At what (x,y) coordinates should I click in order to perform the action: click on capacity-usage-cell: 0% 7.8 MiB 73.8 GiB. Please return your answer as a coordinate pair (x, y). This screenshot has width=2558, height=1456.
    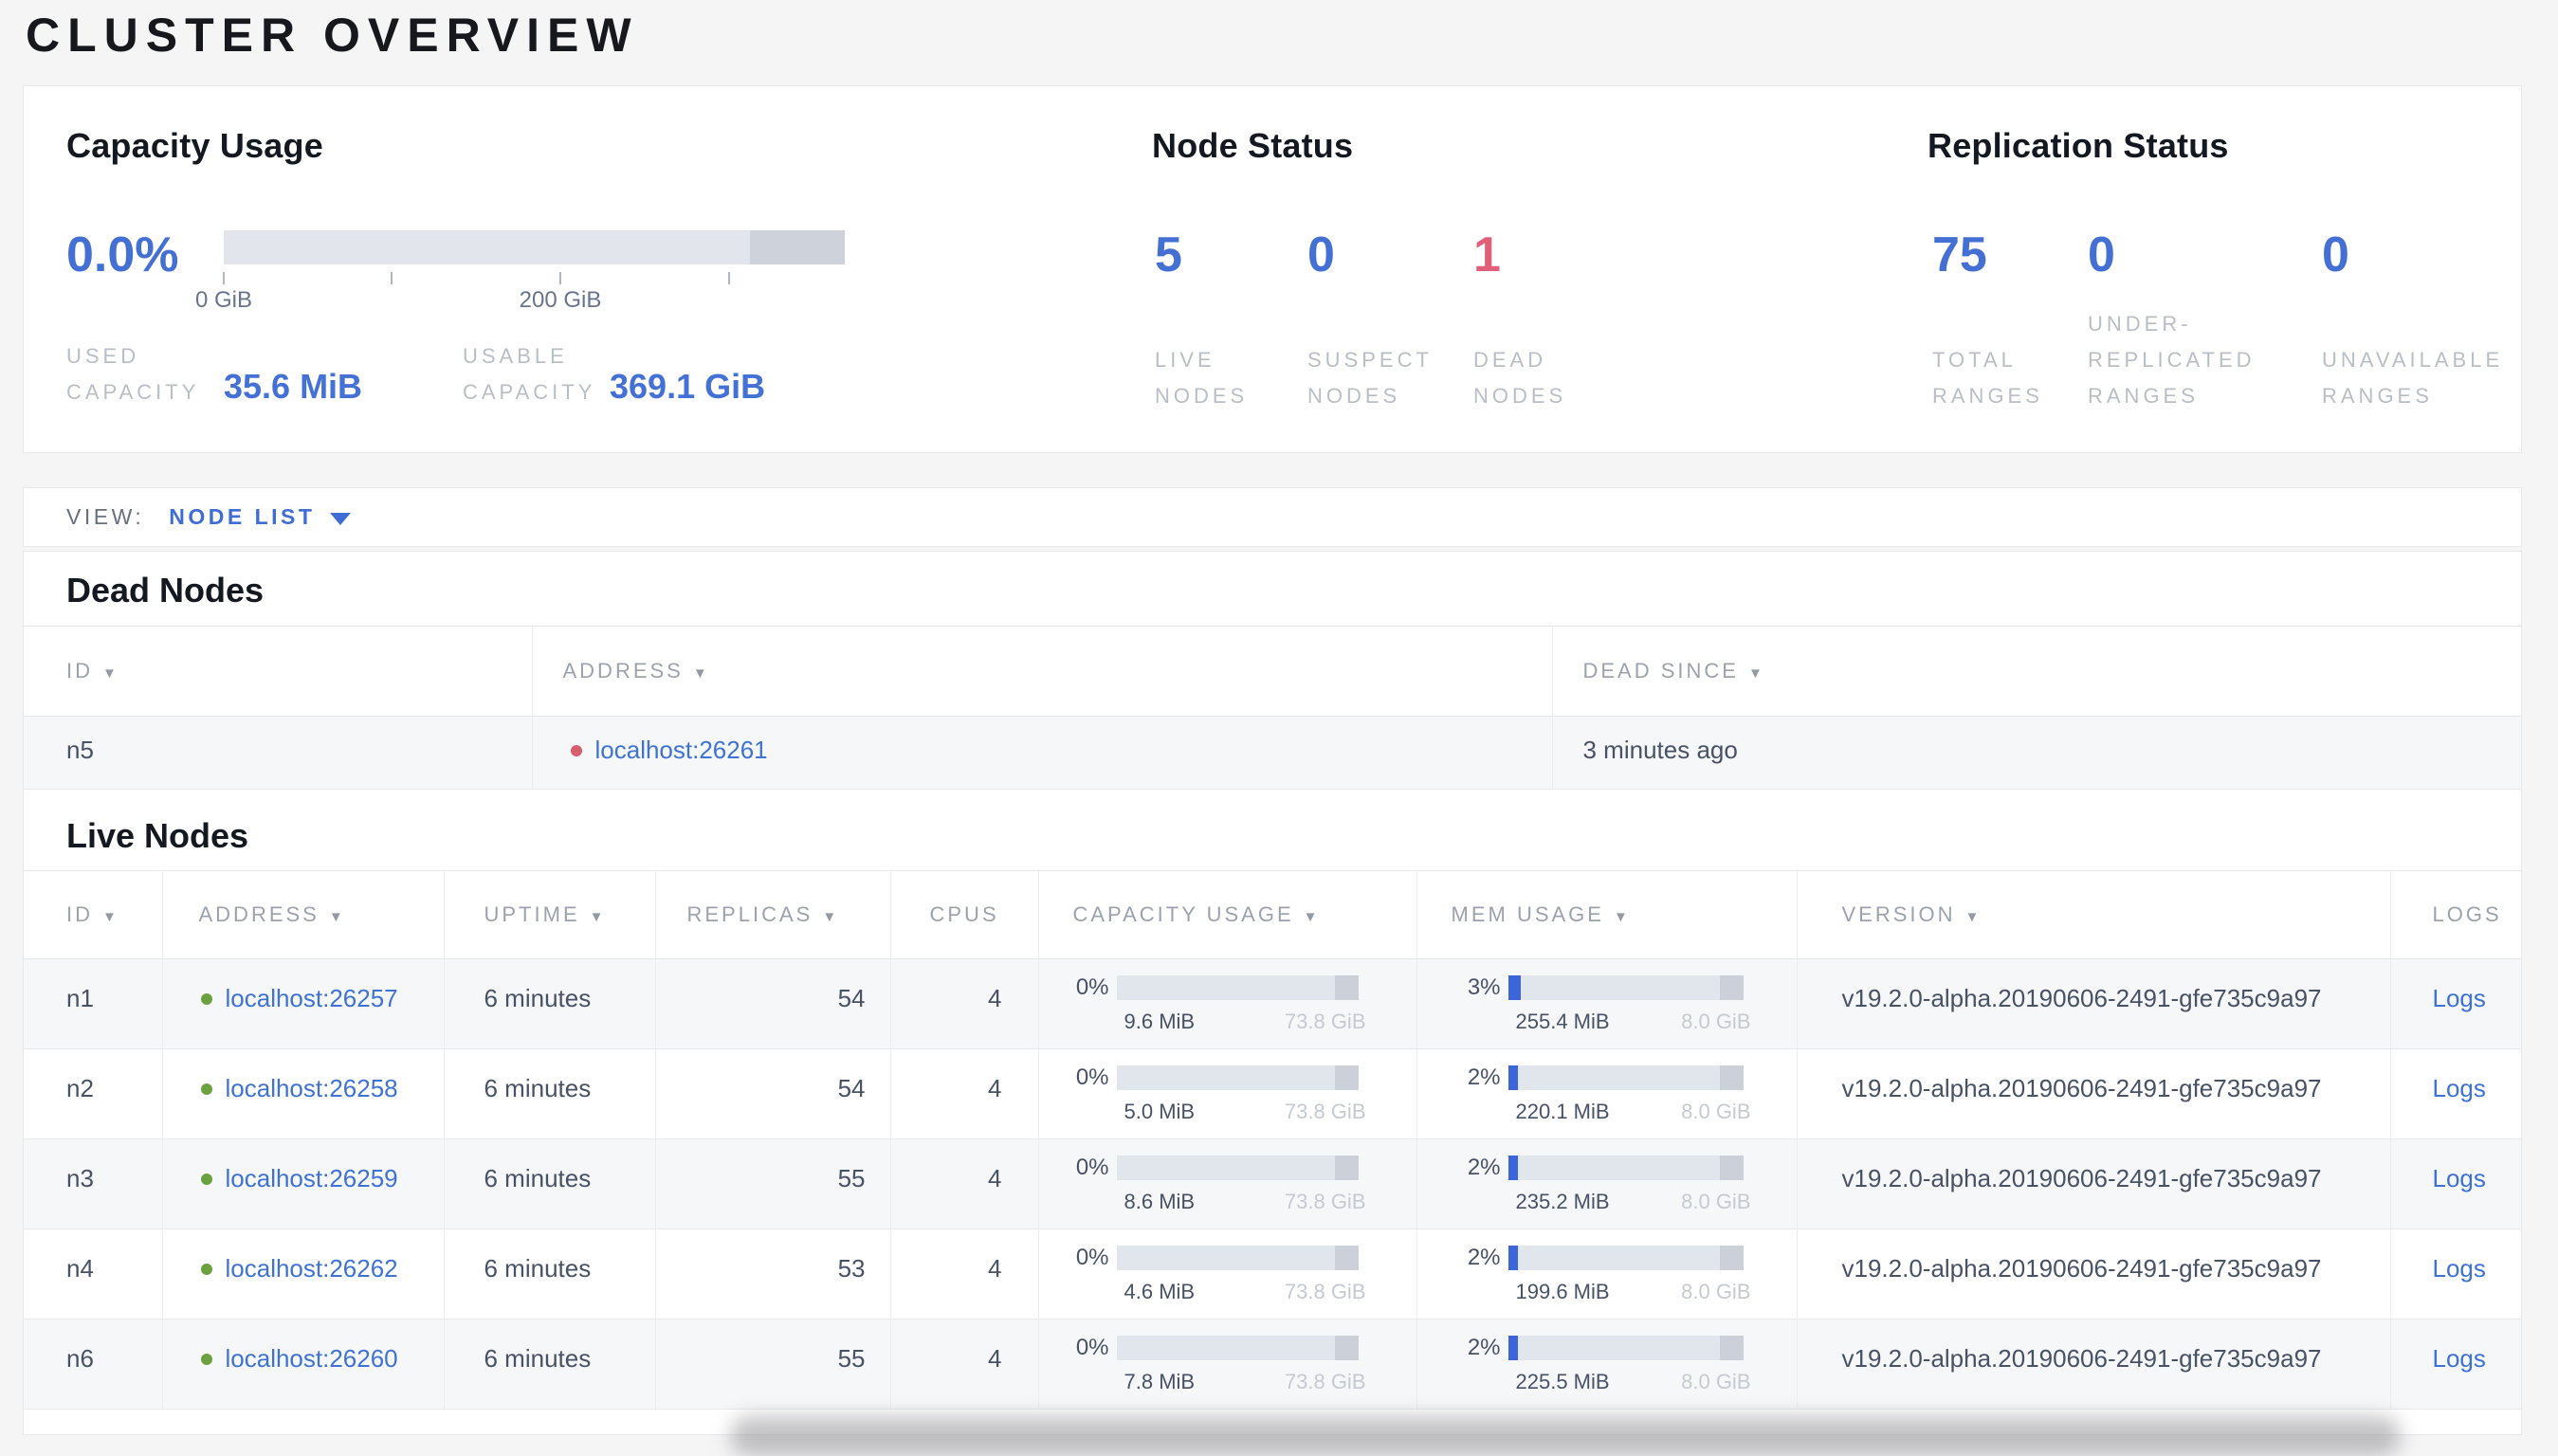
    Looking at the image, I should click on (1226, 1364).